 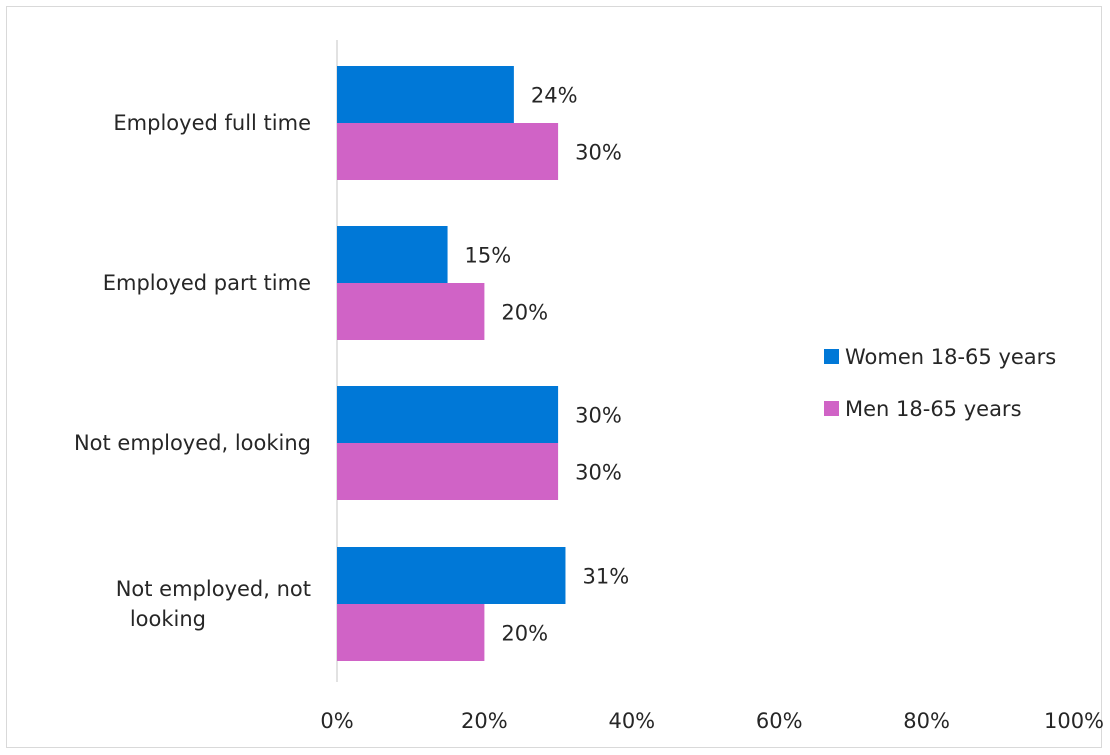 I want to click on legend-label: Women 18-65 years, so click(x=950, y=357).